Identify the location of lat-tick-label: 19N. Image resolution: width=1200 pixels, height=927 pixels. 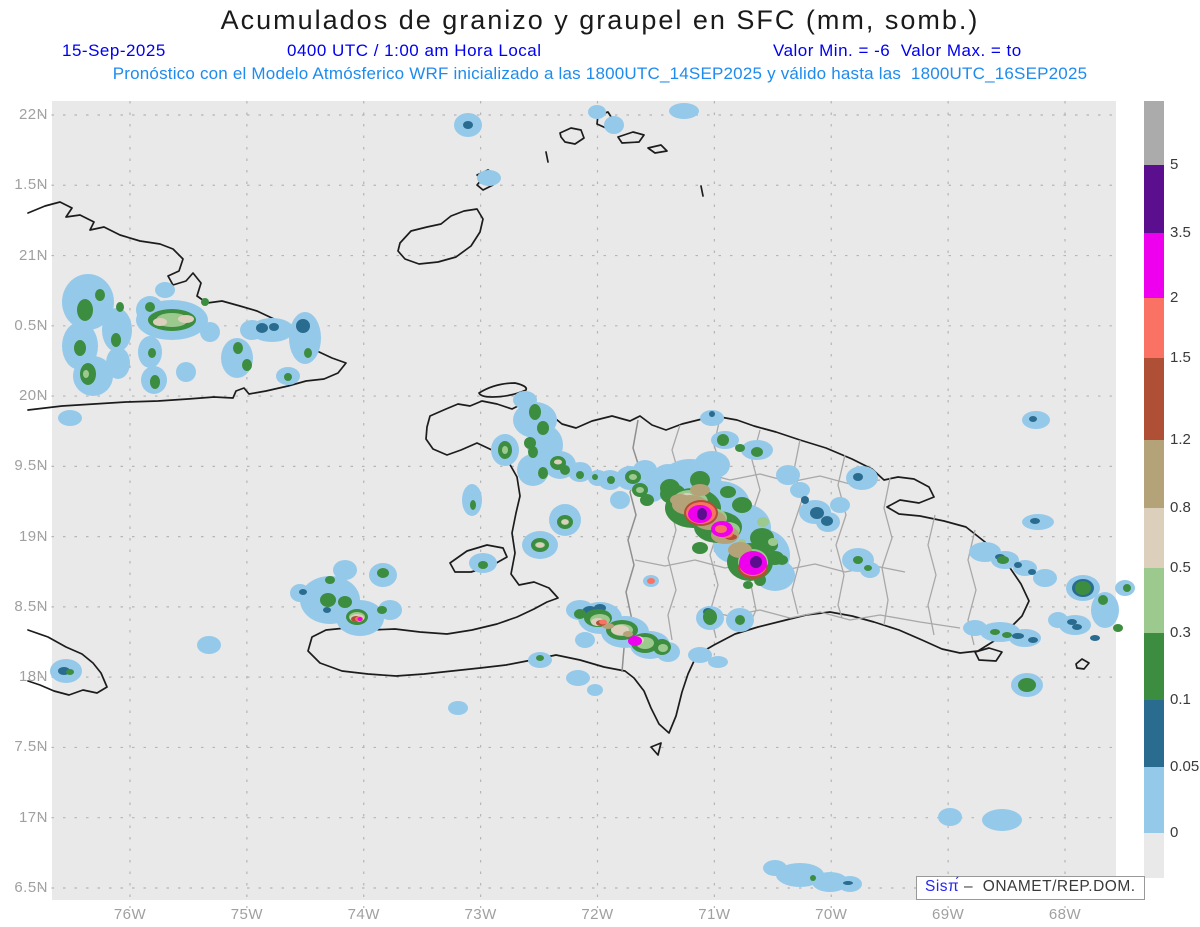
(33, 536).